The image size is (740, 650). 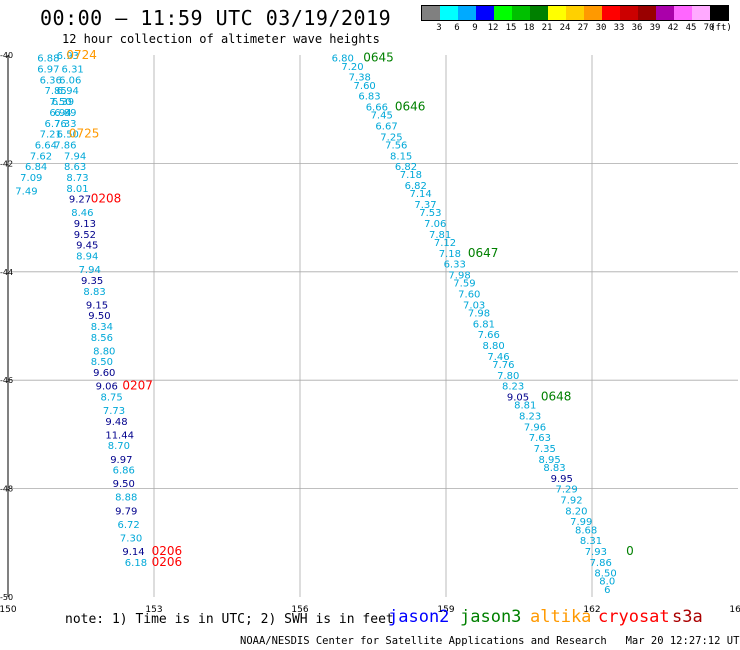 I want to click on wave-height-value: 6.66, so click(x=377, y=107).